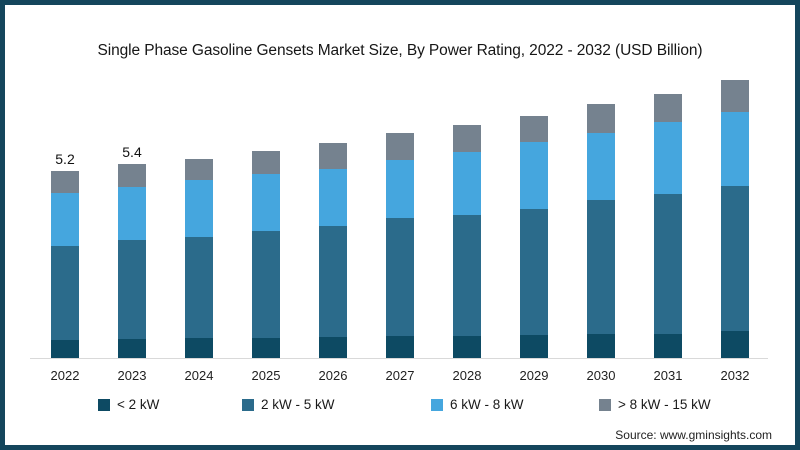  What do you see at coordinates (298, 404) in the screenshot?
I see `legend-label: 2 kW - 5 kW` at bounding box center [298, 404].